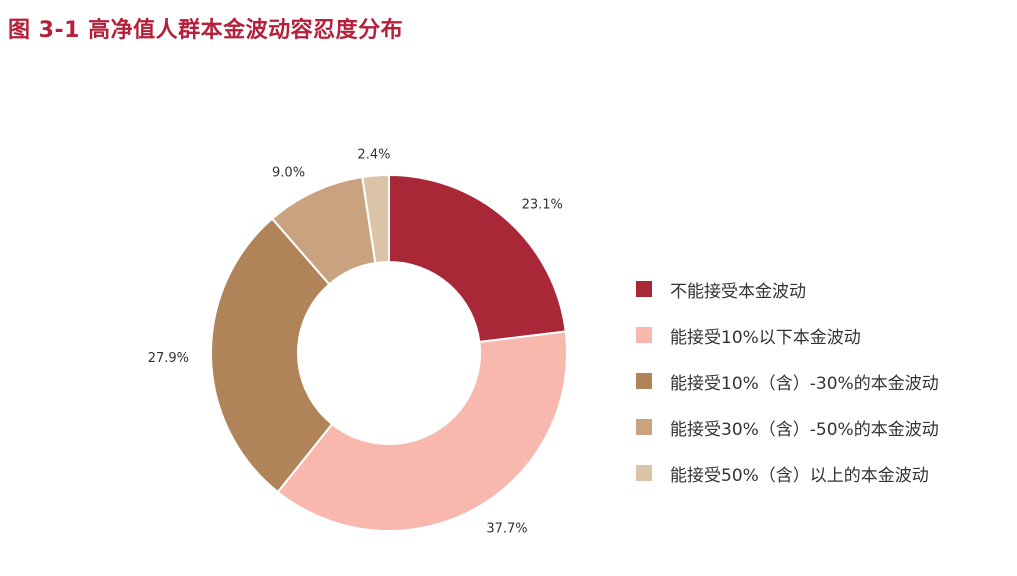  What do you see at coordinates (373, 155) in the screenshot?
I see `slice-label-4: 2.4%` at bounding box center [373, 155].